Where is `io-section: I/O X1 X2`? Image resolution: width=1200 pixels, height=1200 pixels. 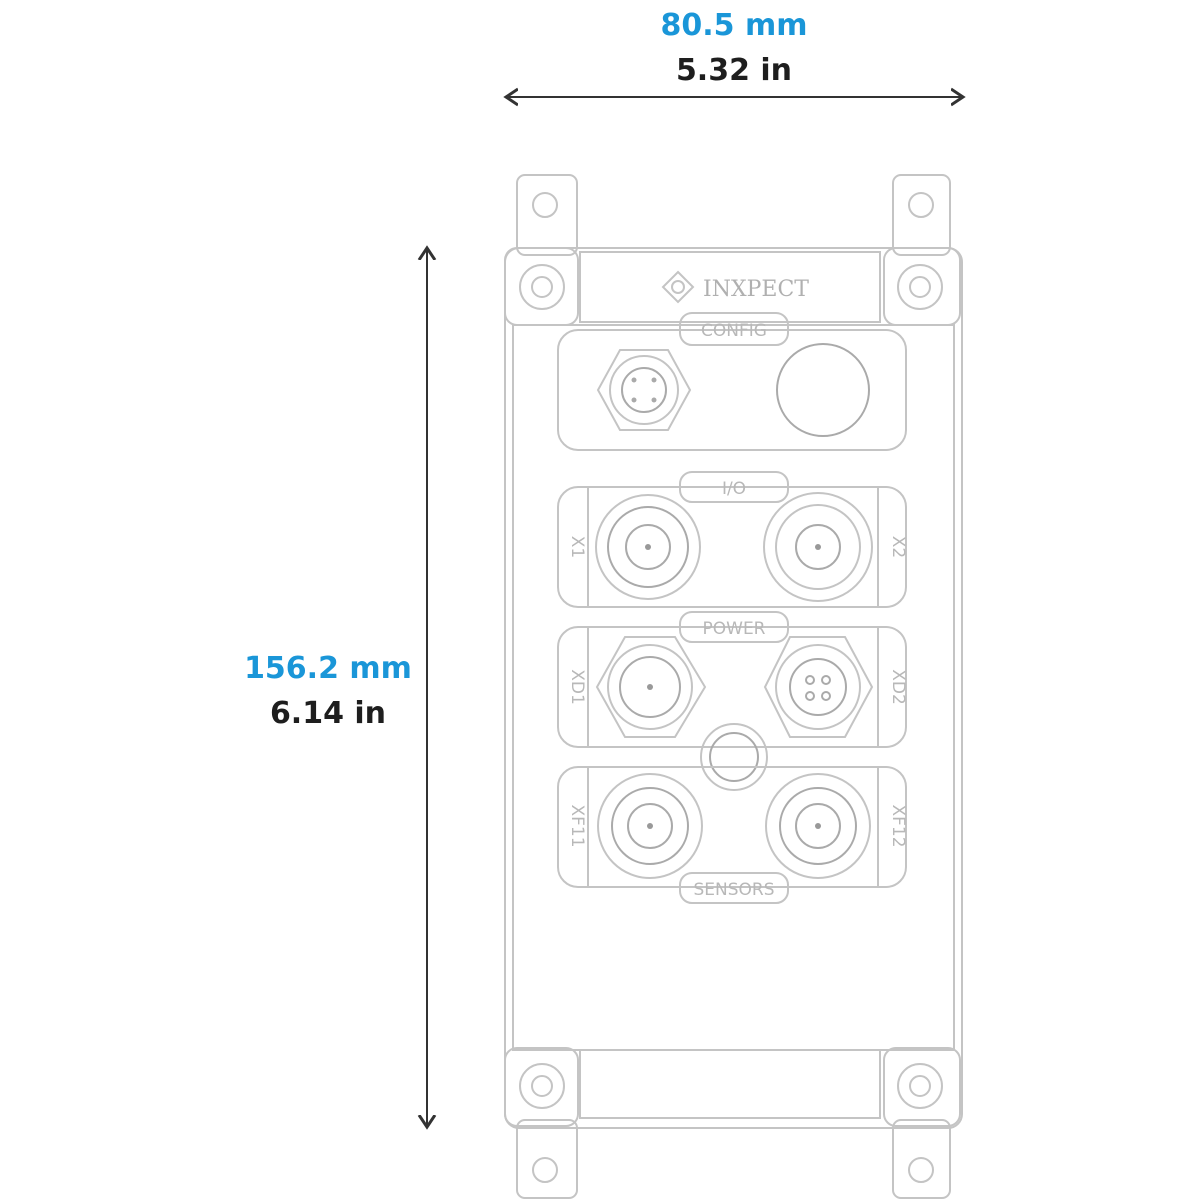 io-section: I/O X1 X2 is located at coordinates (732, 539).